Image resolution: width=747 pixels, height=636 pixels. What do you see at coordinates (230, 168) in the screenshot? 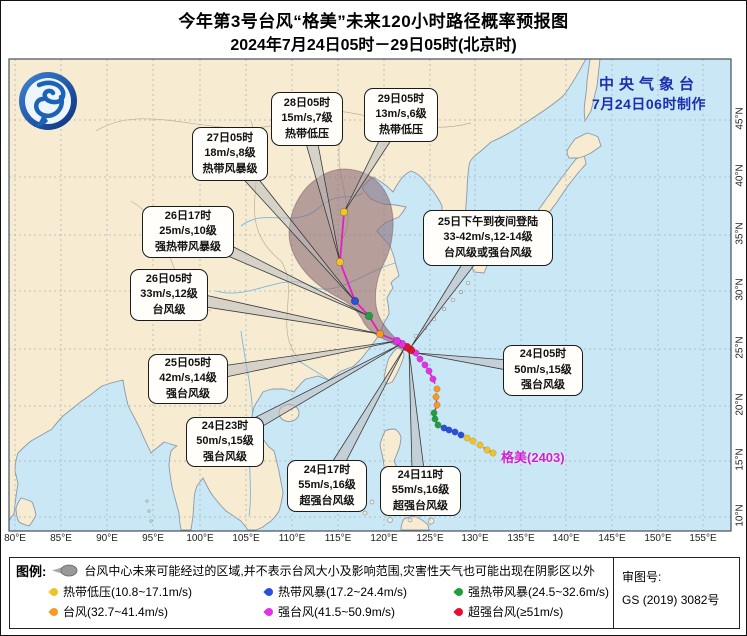
I see `callout-line: 热带风暴级` at bounding box center [230, 168].